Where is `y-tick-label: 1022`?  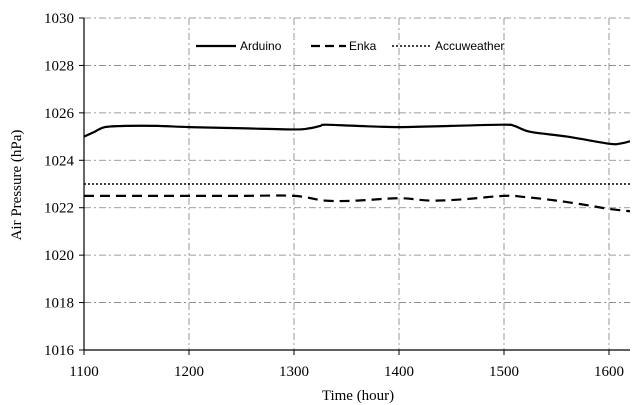
y-tick-label: 1022 is located at coordinates (59, 209).